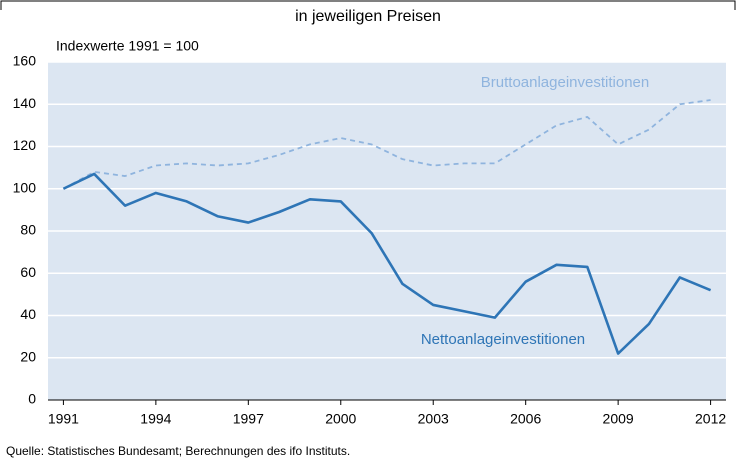  Describe the element at coordinates (28, 356) in the screenshot. I see `y-tick-label: 20` at that location.